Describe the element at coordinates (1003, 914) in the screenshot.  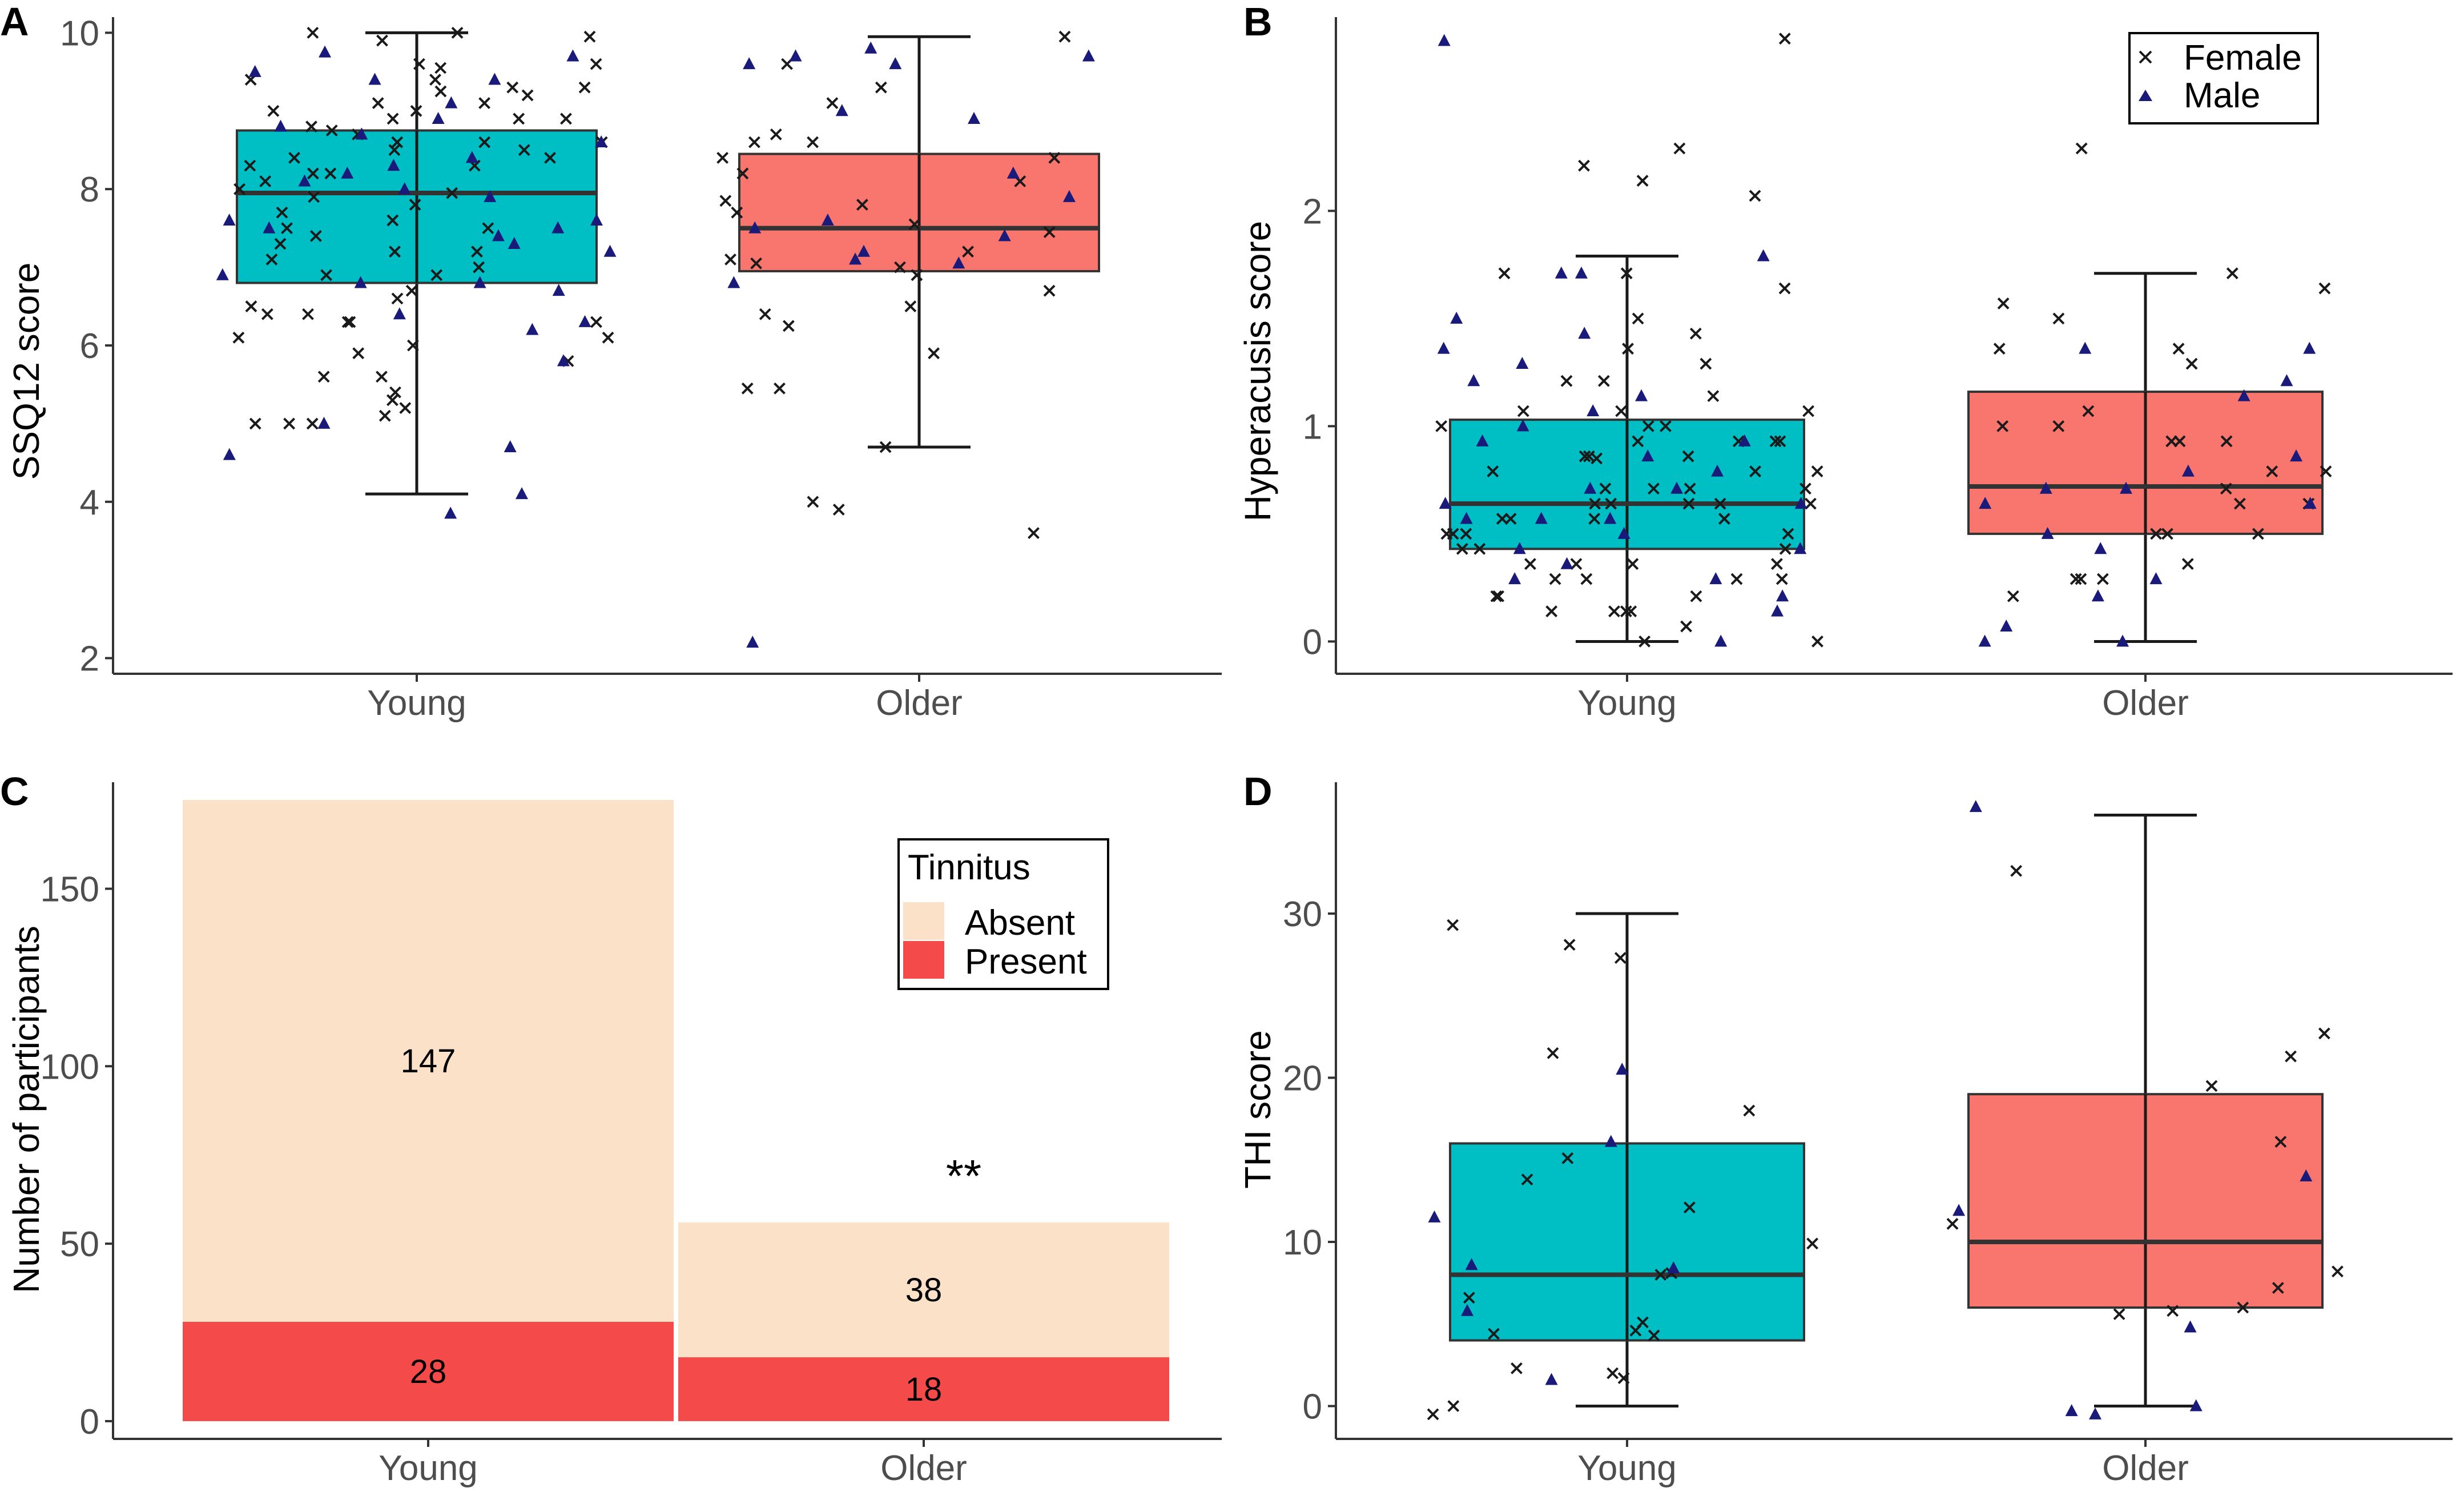
I see `tinnitus-legend: Tinnitus Absent Present` at that location.